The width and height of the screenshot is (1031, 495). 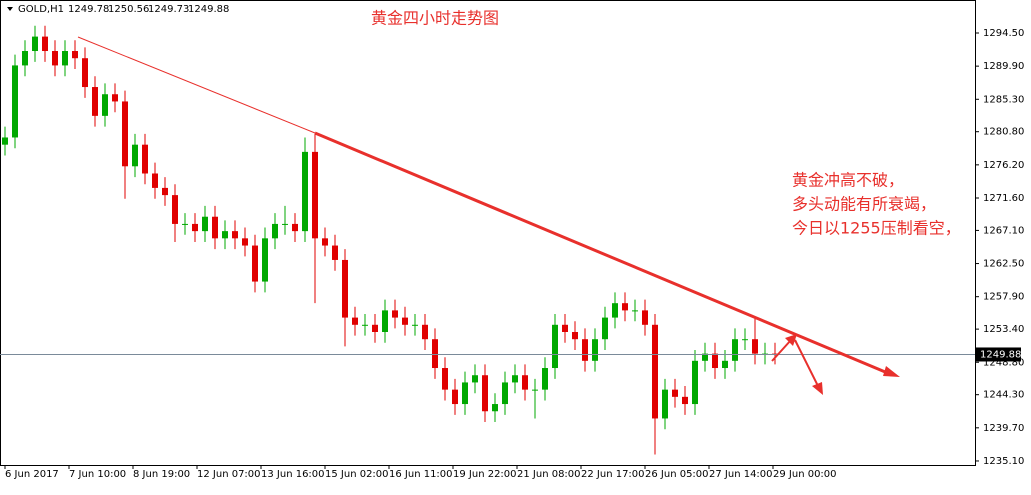 I want to click on y-tick-label: 1244.30, so click(x=1003, y=395).